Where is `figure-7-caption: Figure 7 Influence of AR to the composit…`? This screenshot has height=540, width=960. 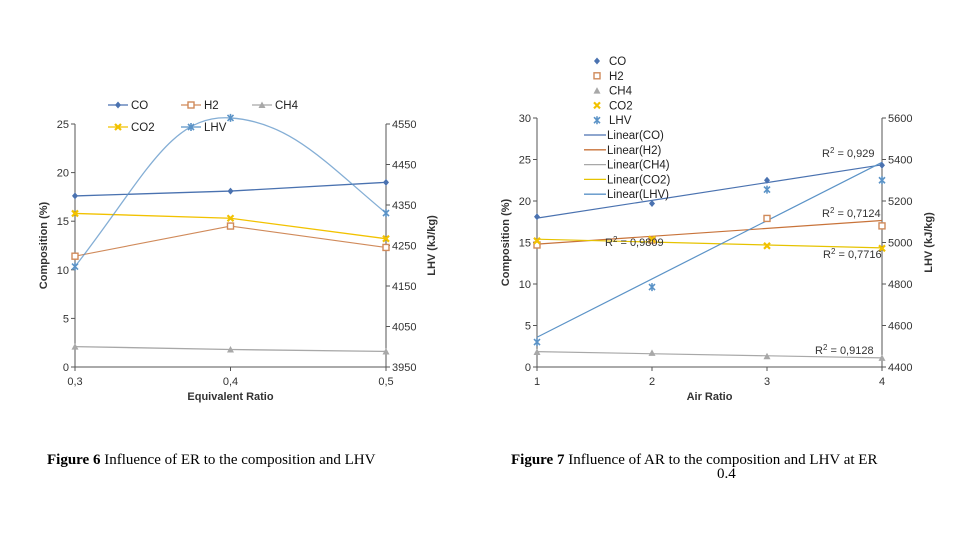
figure-7-caption: Figure 7 Influence of AR to the composit… is located at coordinates (694, 460).